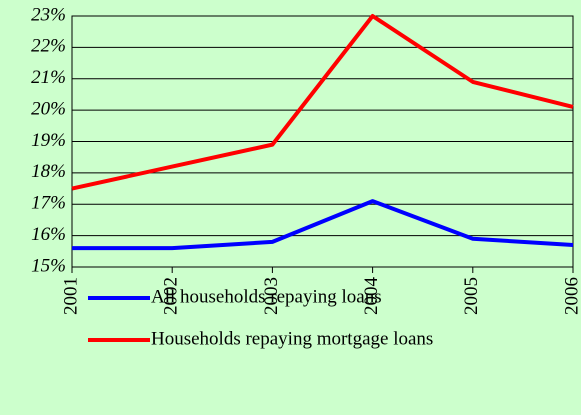 The height and width of the screenshot is (415, 581). What do you see at coordinates (171, 296) in the screenshot?
I see `x-tick-label: 2002` at bounding box center [171, 296].